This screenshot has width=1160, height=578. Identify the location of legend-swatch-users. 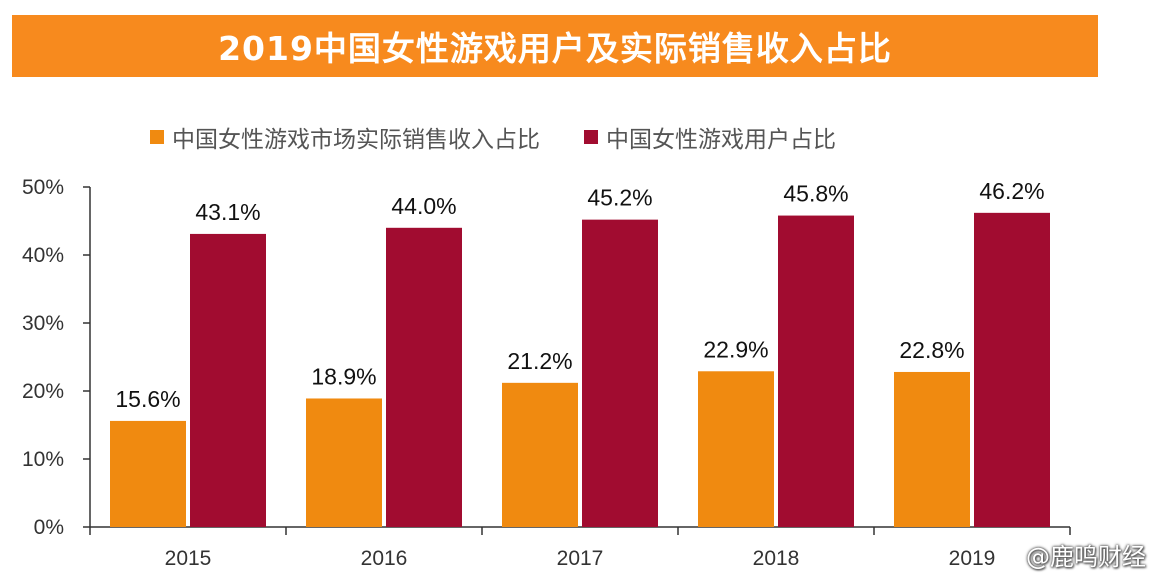
(591, 137).